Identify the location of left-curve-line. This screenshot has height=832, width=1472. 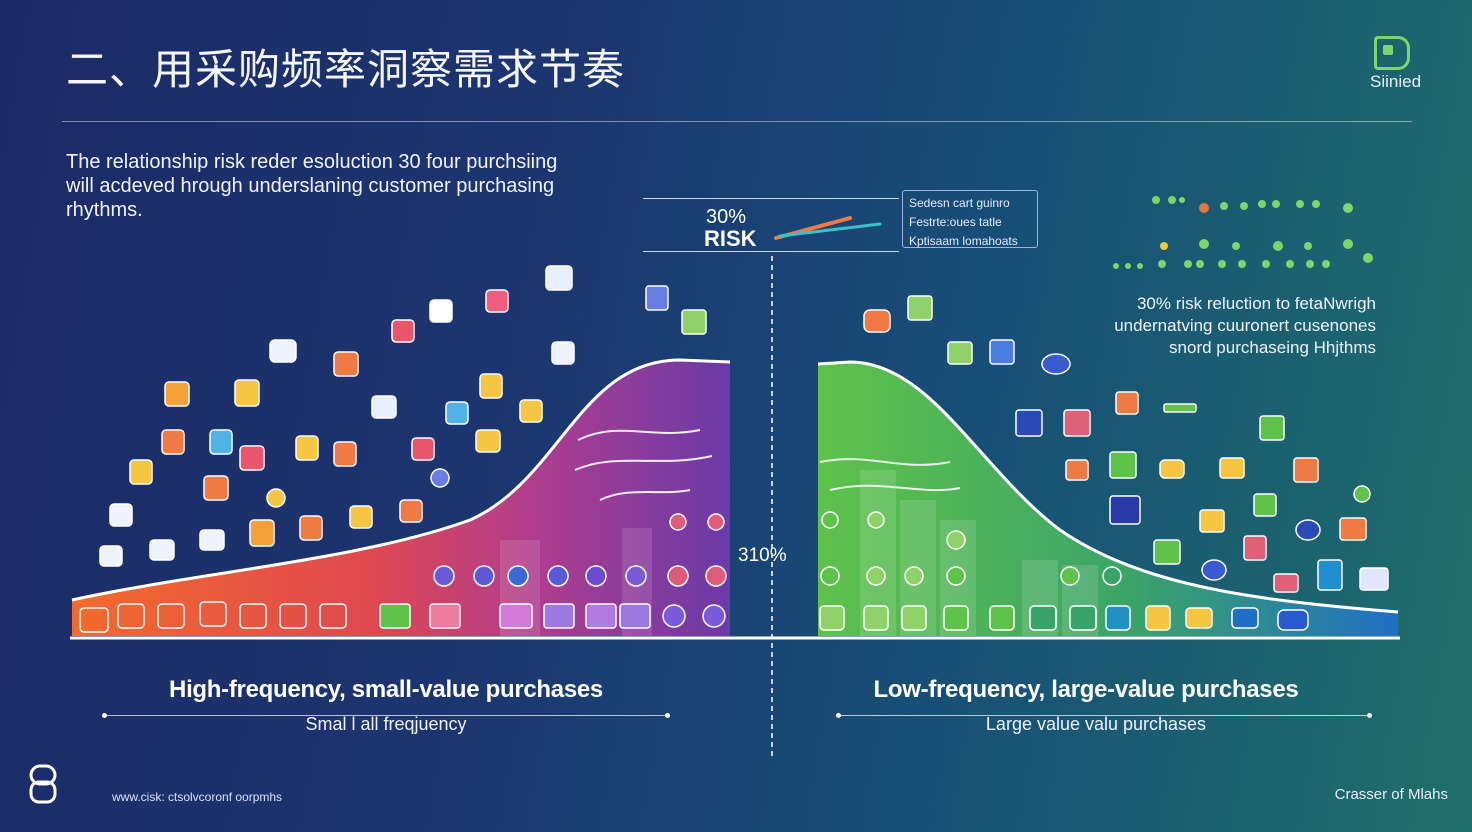
(401, 480).